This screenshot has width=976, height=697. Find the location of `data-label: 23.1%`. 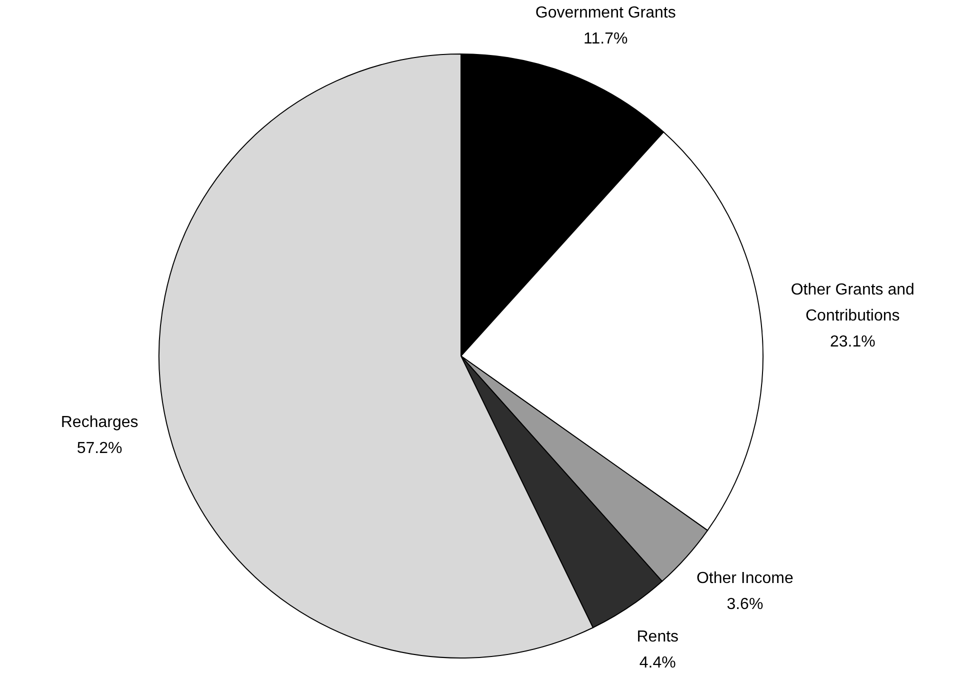

data-label: 23.1% is located at coordinates (853, 341).